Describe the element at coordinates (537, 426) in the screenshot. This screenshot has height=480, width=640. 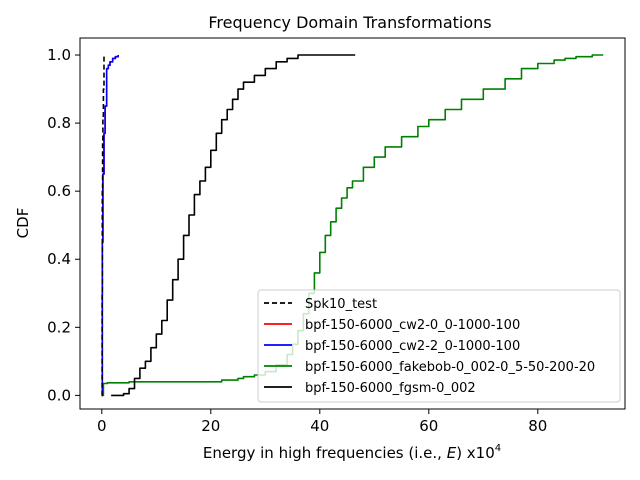
I see `x-tick-label: 80` at that location.